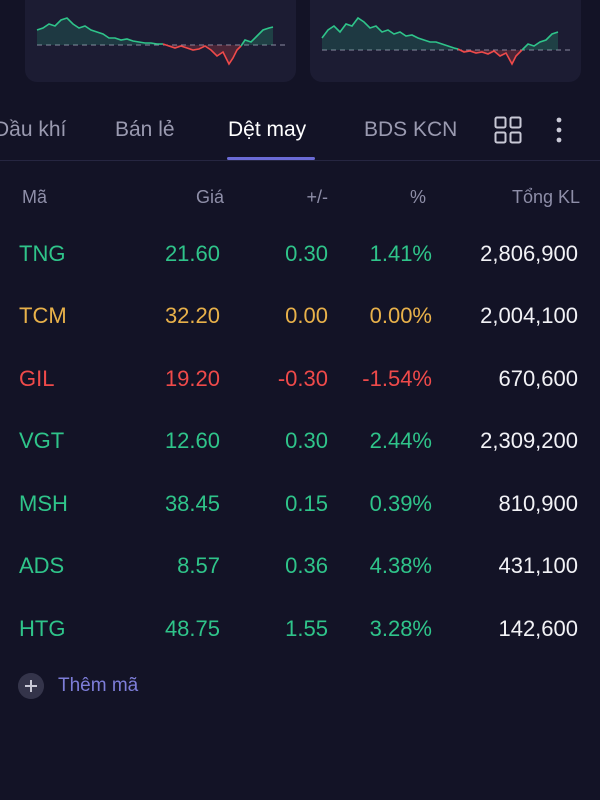 The height and width of the screenshot is (800, 600). I want to click on row-volume: 2,004,100, so click(529, 315).